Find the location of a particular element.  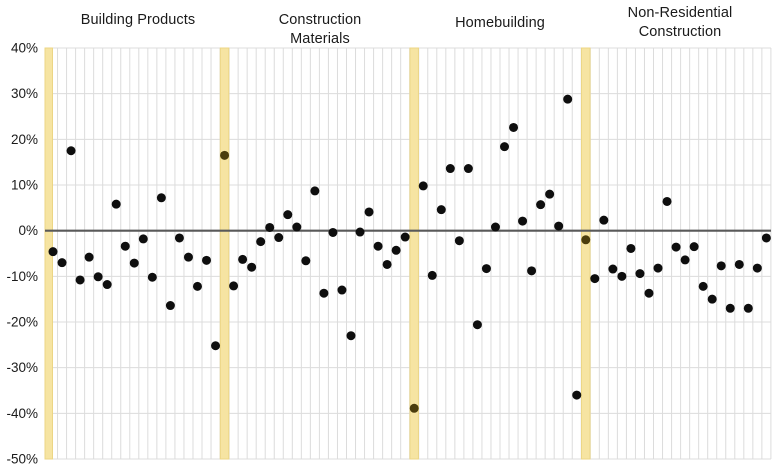

section-title-non-residential-construction: Non-Residential Construction is located at coordinates (680, 22).